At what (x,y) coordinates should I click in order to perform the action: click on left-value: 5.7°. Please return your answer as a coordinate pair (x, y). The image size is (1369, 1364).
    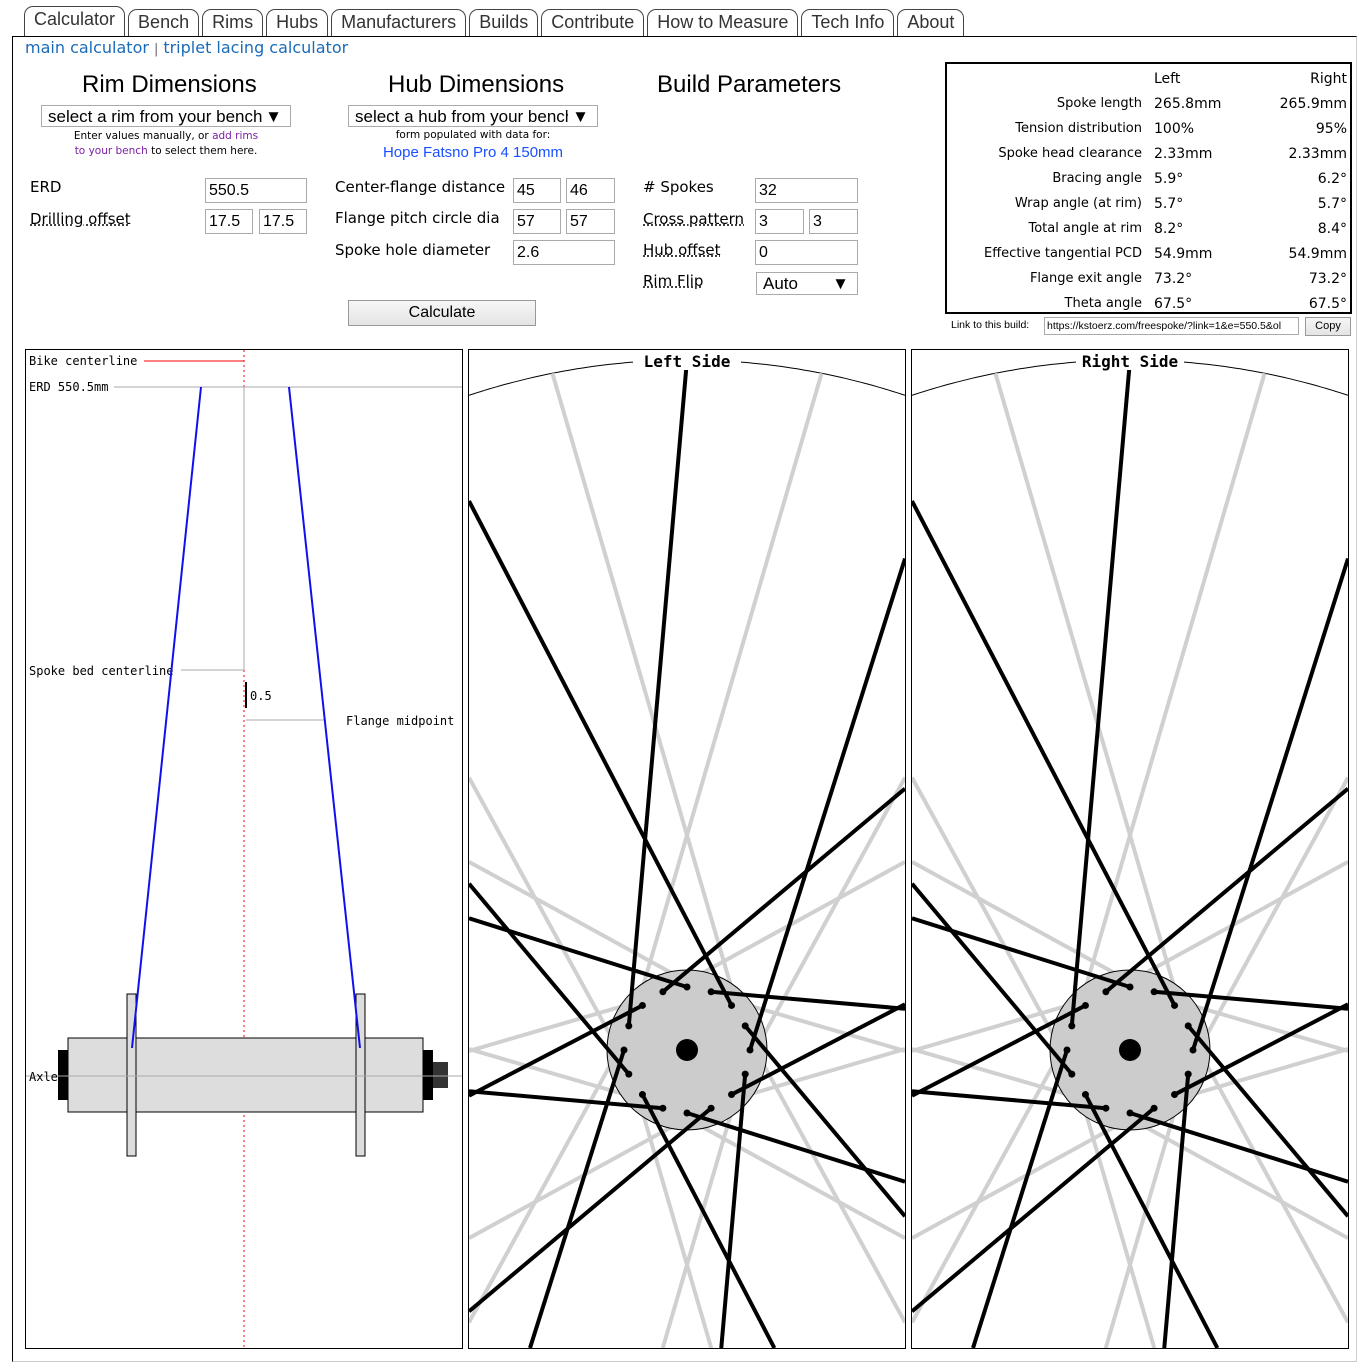
    Looking at the image, I should click on (1169, 203).